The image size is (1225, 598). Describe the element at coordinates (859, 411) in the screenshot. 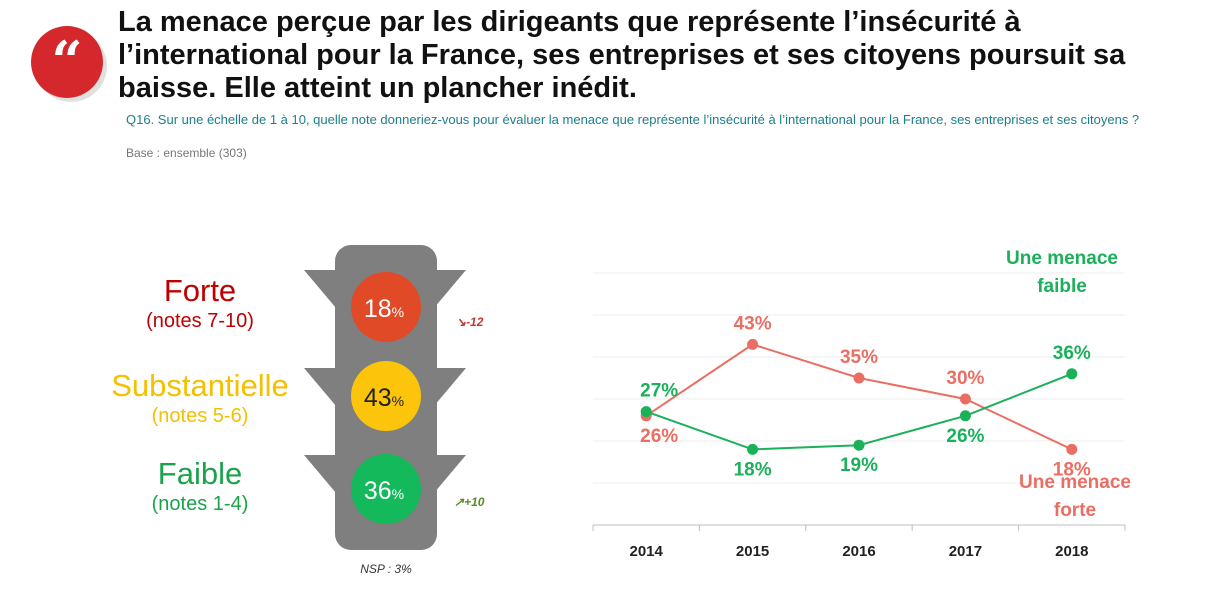

I see `series-line-faible` at that location.